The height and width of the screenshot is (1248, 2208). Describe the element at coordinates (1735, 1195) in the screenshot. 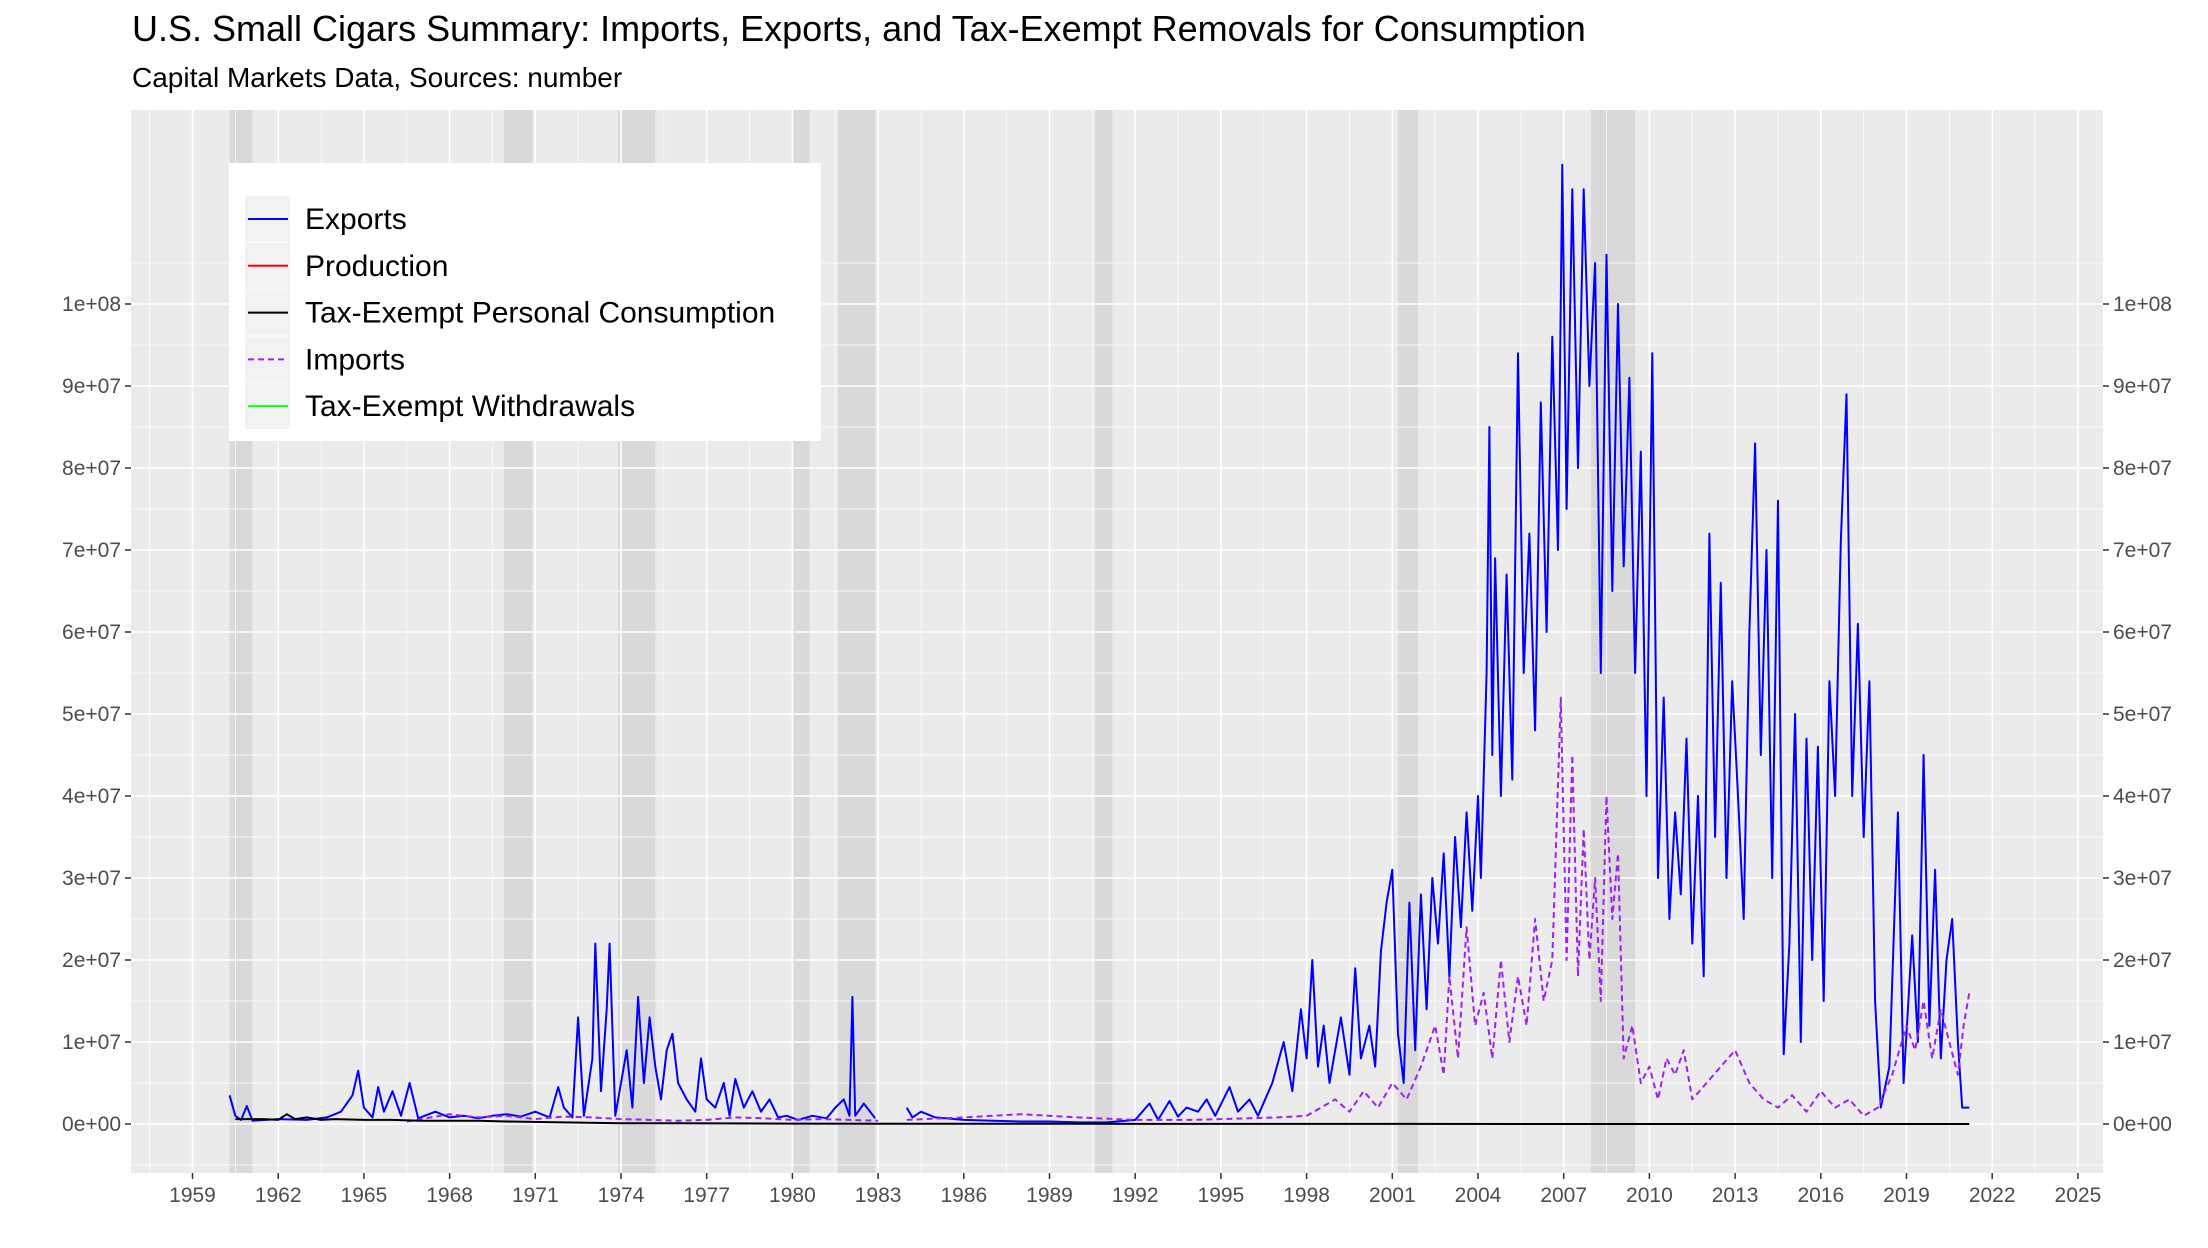

I see `x-tick-label: 2013` at that location.